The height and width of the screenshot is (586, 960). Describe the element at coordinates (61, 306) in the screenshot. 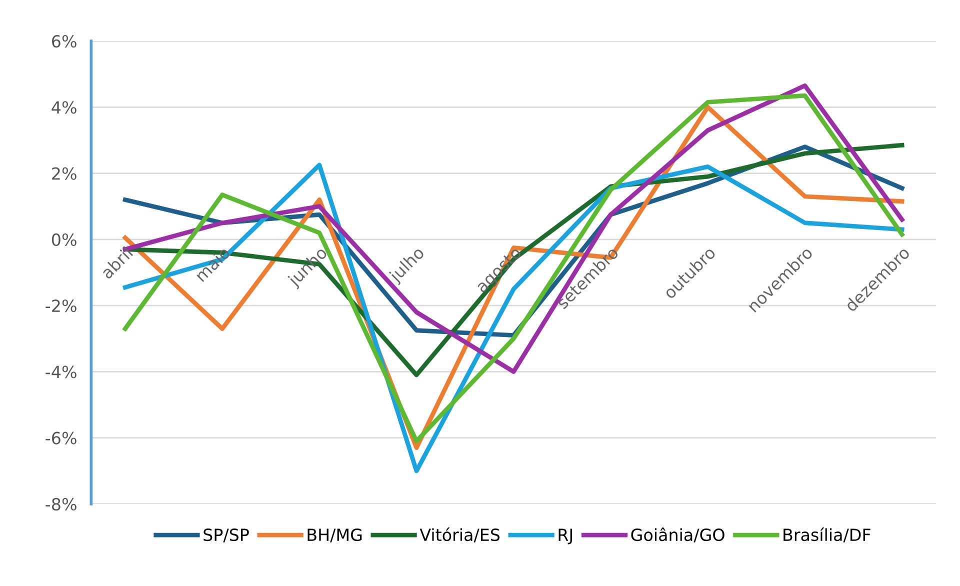

I see `y-tick-label: -2%` at that location.